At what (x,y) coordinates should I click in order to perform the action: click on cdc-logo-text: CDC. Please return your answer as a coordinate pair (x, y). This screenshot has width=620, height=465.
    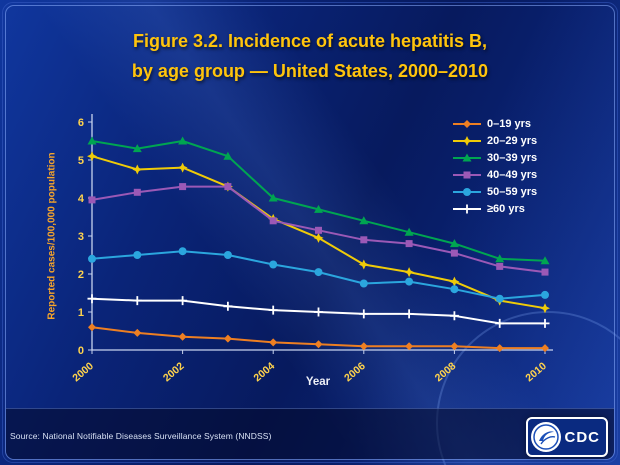
    Looking at the image, I should click on (582, 437).